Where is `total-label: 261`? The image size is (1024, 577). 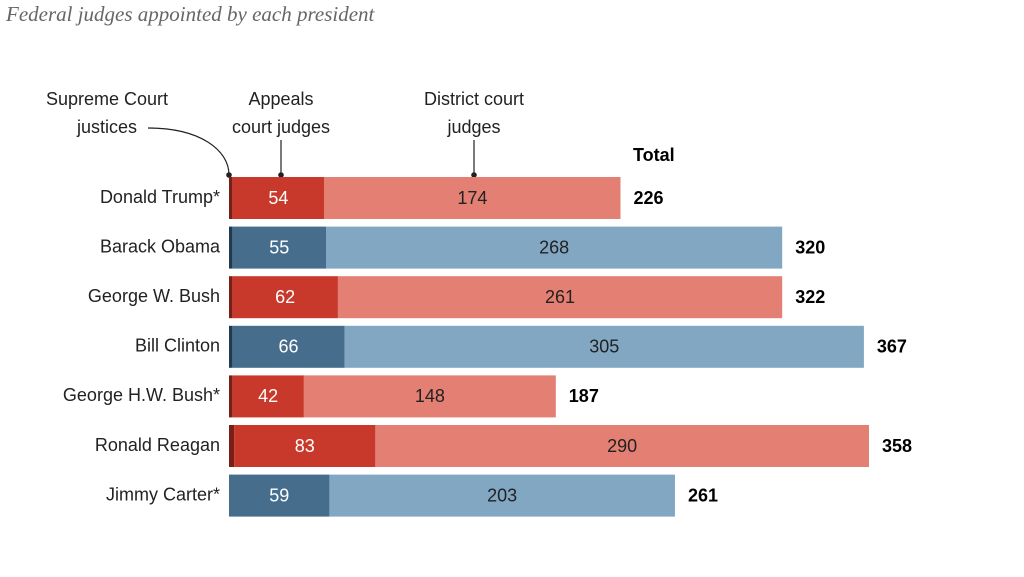 total-label: 261 is located at coordinates (703, 495).